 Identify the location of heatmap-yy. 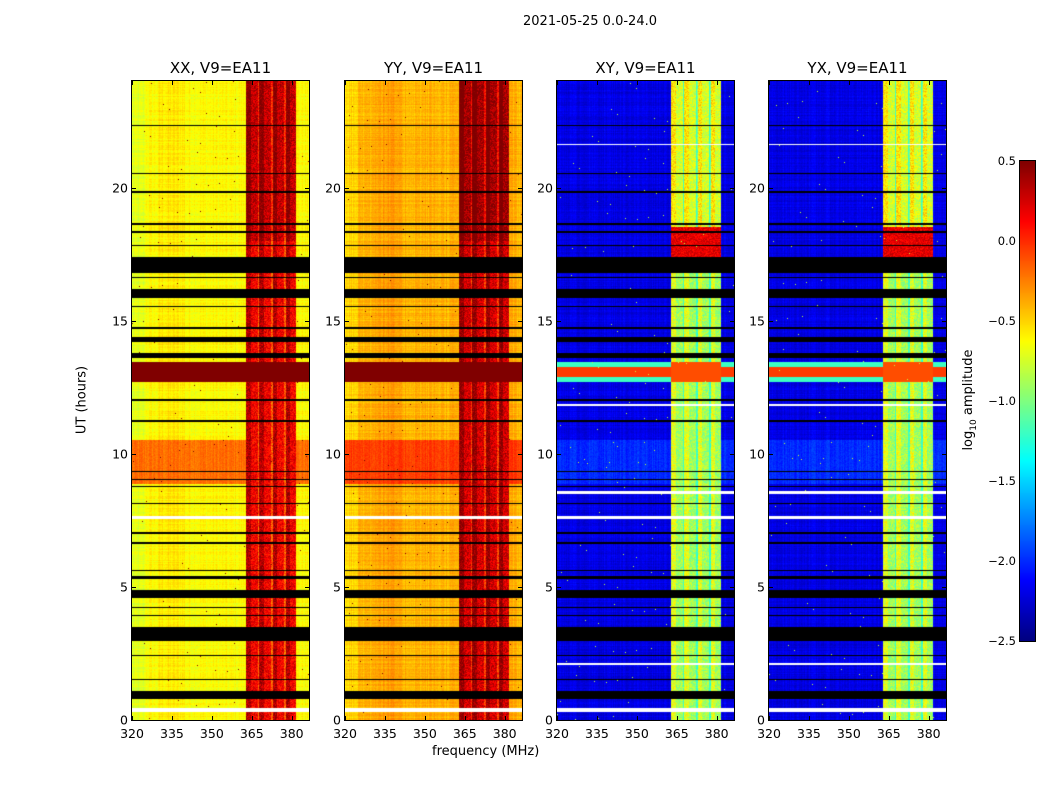
(433, 400).